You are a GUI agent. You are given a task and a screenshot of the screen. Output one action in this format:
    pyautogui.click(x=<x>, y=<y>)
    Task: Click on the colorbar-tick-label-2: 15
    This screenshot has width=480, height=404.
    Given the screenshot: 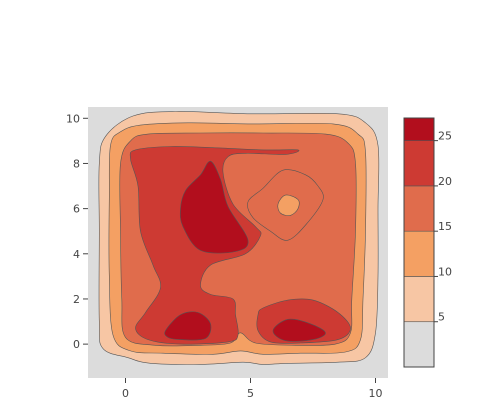 What is the action you would take?
    pyautogui.click(x=445, y=226)
    